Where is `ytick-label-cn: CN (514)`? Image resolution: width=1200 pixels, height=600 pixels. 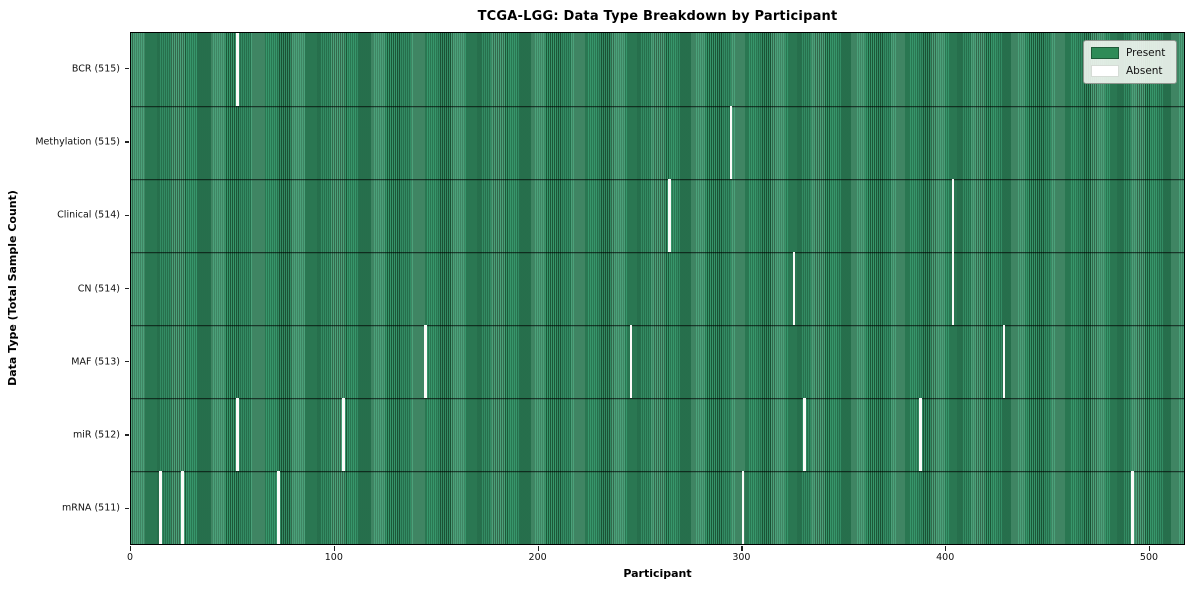
ytick-label-cn: CN (514) is located at coordinates (98, 288).